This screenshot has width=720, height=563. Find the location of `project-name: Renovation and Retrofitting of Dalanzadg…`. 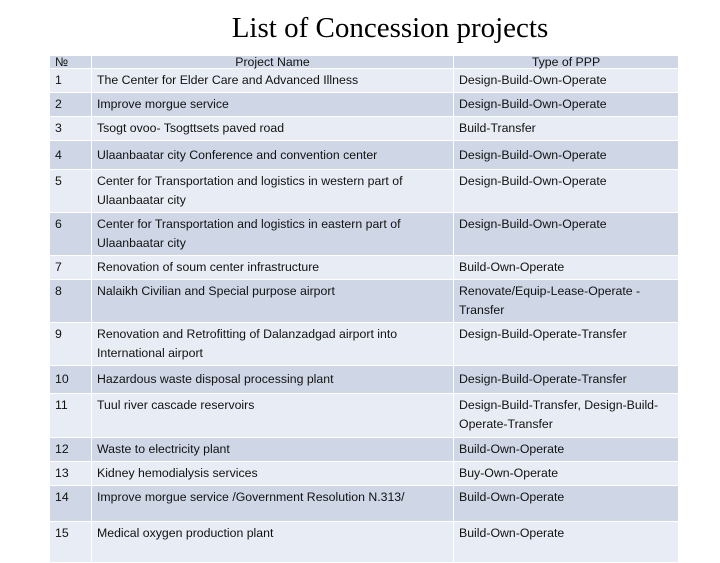

project-name: Renovation and Retrofitting of Dalanzadg… is located at coordinates (272, 344).